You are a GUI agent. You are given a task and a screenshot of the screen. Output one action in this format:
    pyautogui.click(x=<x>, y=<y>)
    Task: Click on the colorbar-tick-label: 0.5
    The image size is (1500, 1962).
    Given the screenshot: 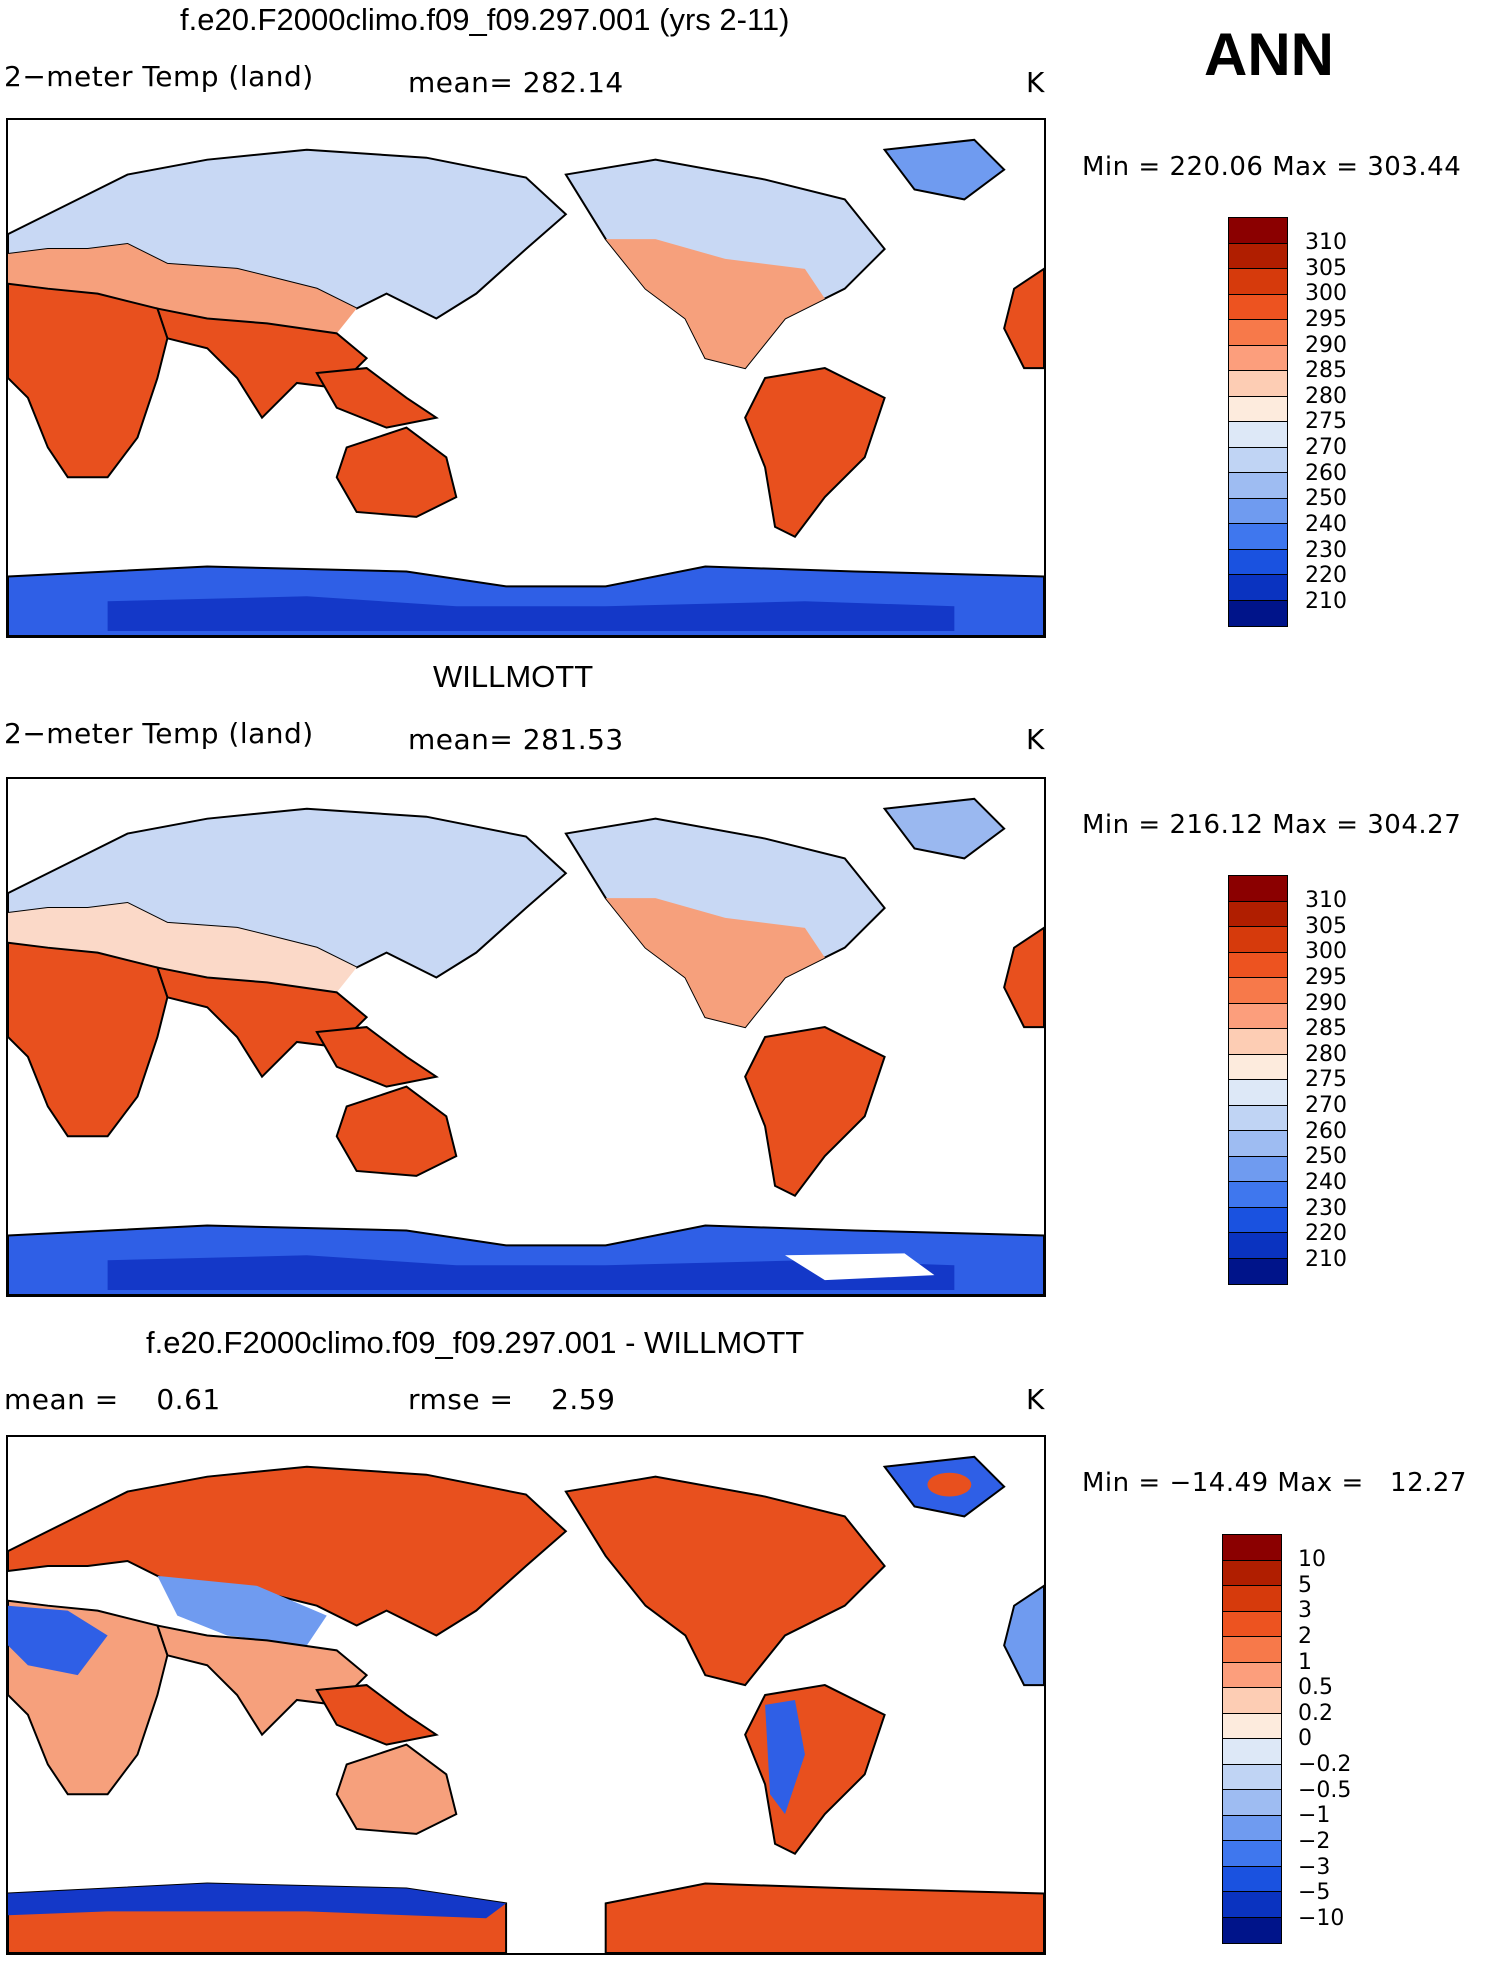 What is the action you would take?
    pyautogui.click(x=1315, y=1688)
    